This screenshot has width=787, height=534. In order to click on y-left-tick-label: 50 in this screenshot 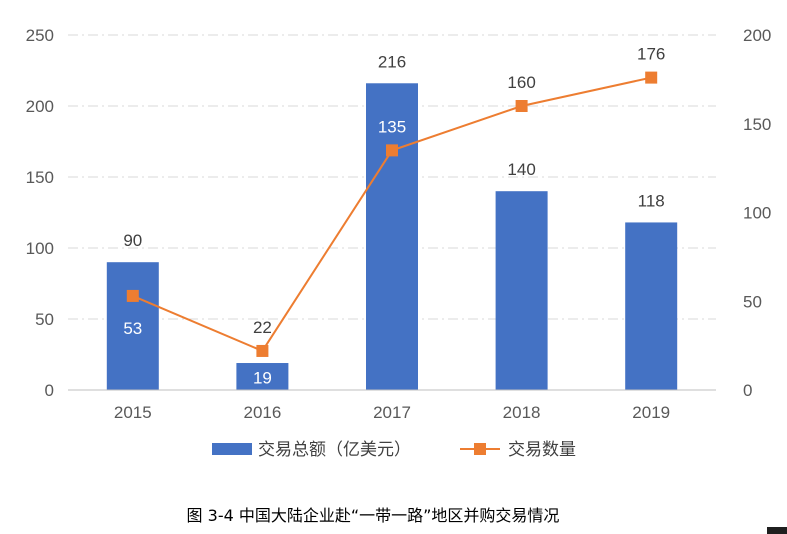, I will do `click(44, 319)`.